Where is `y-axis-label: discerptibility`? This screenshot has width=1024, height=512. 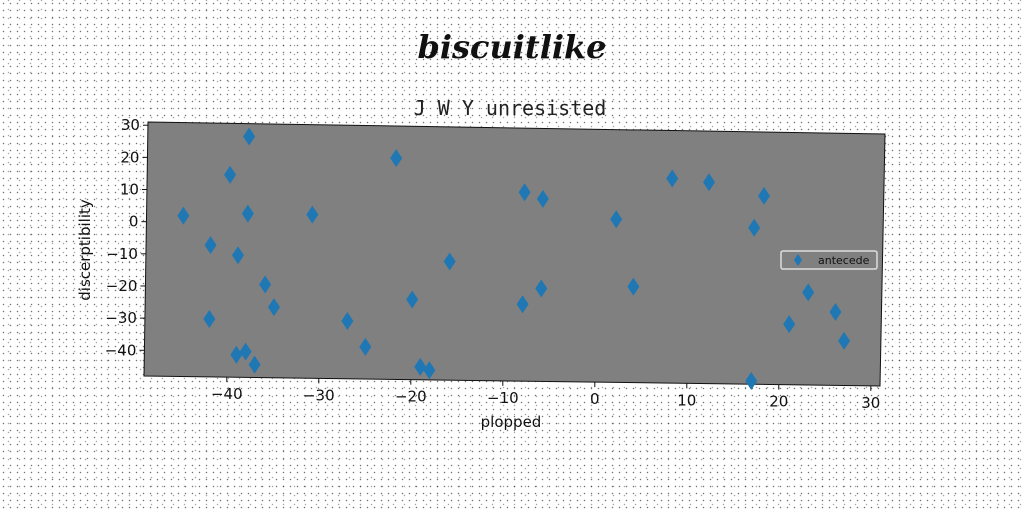
y-axis-label: discerptibility is located at coordinates (85, 250).